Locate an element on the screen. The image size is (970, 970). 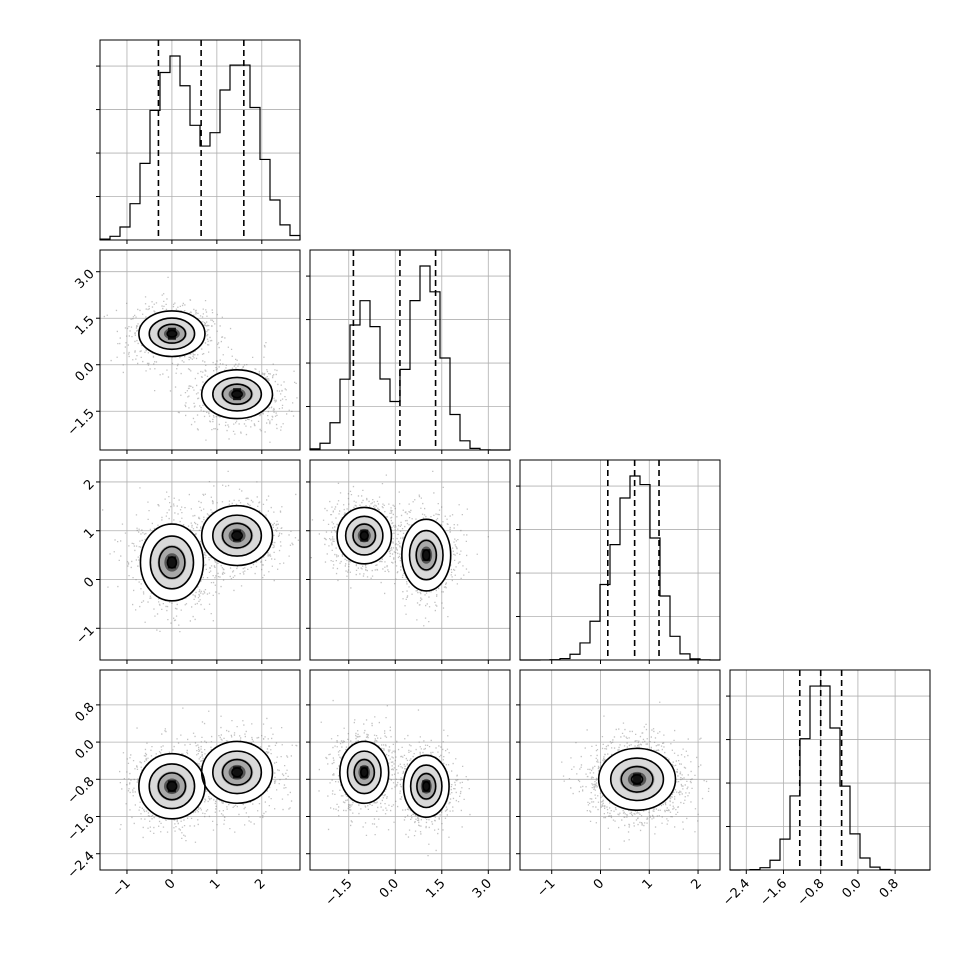
x-tick-label: −1.5 is located at coordinates (339, 892).